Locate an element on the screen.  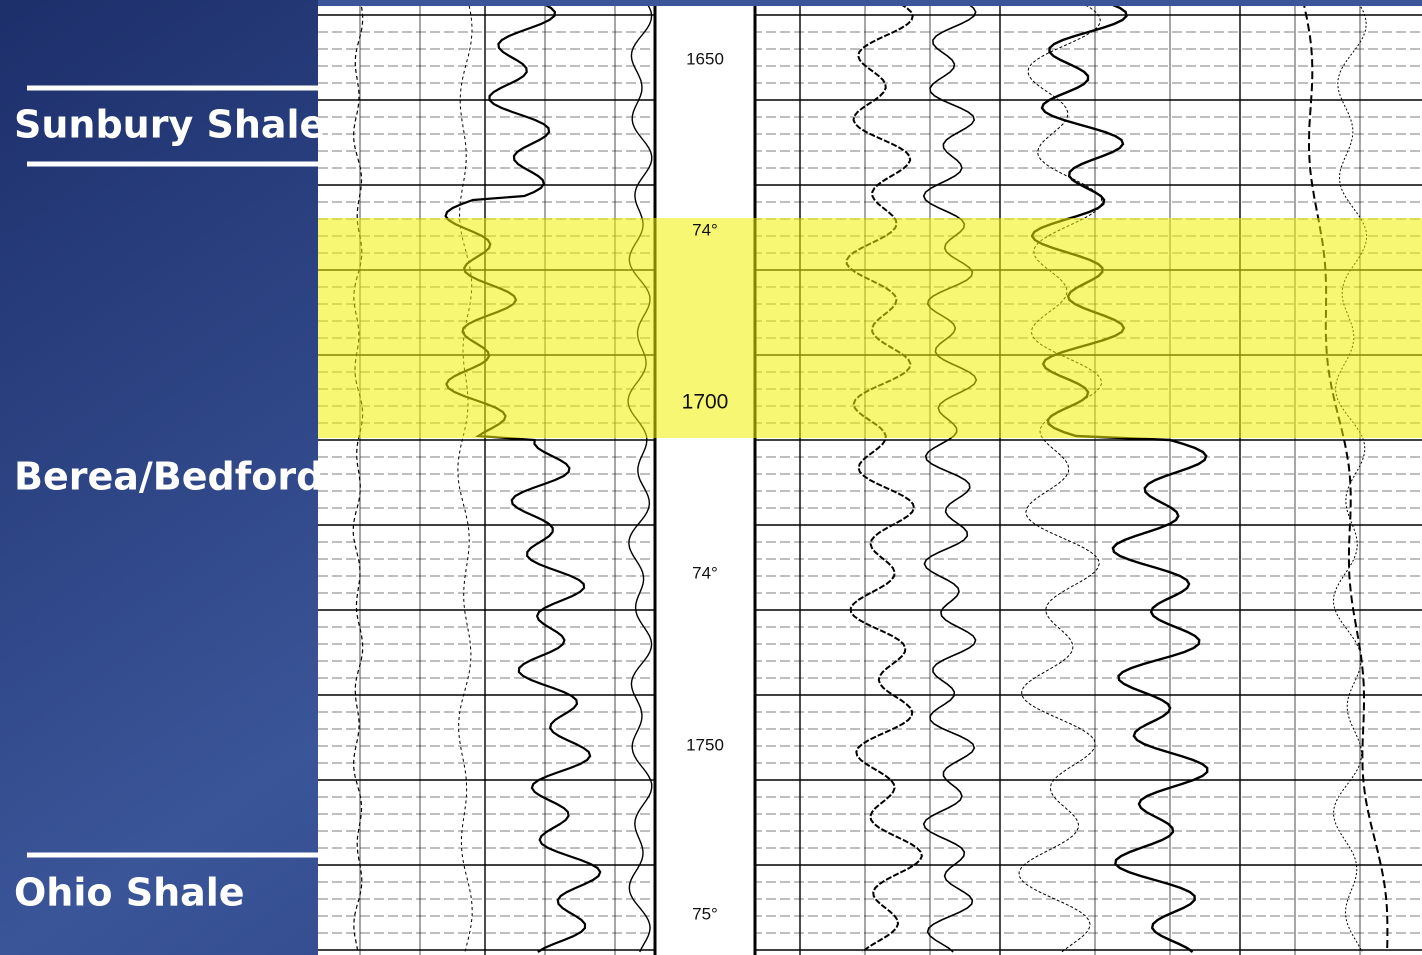
top-edge is located at coordinates (870, 3).